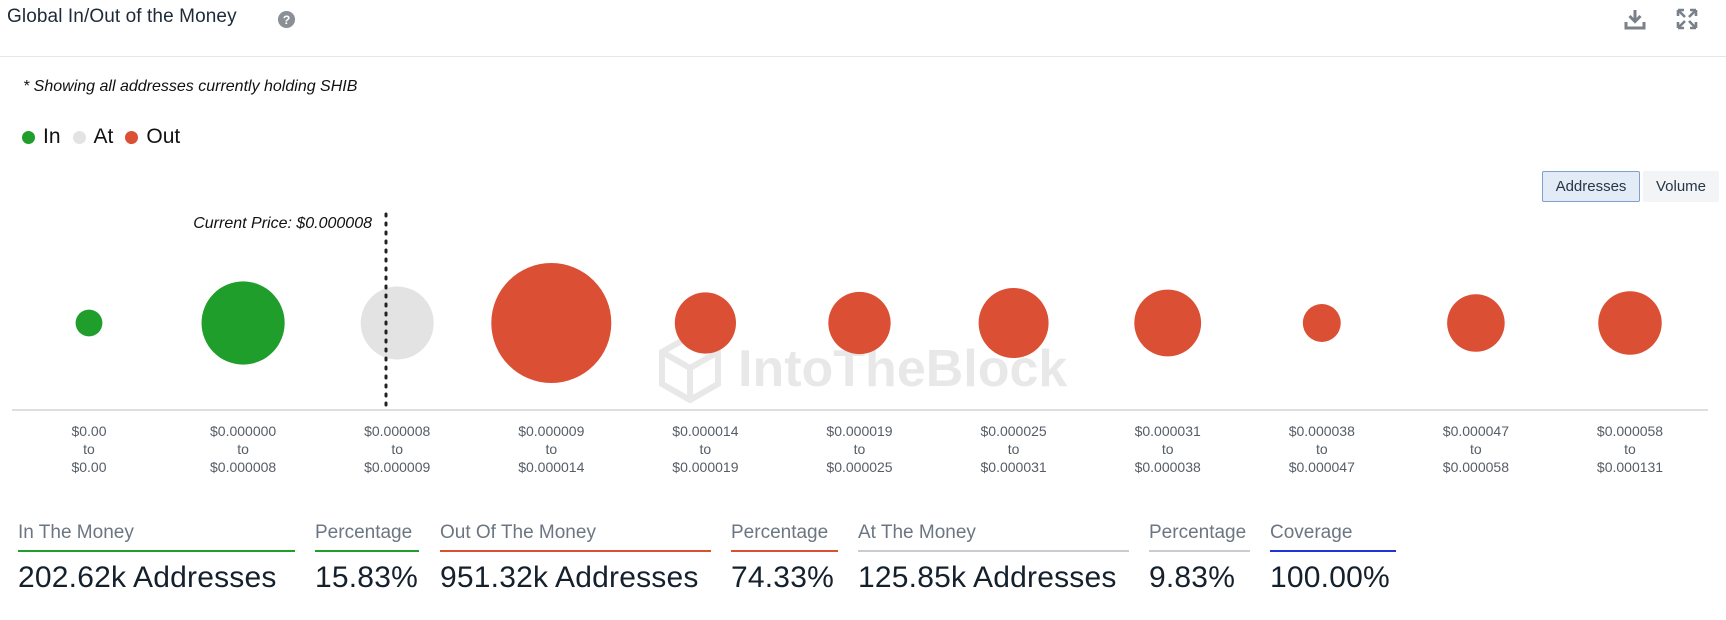 The width and height of the screenshot is (1726, 620). Describe the element at coordinates (132, 137) in the screenshot. I see `legend-dot-out` at that location.